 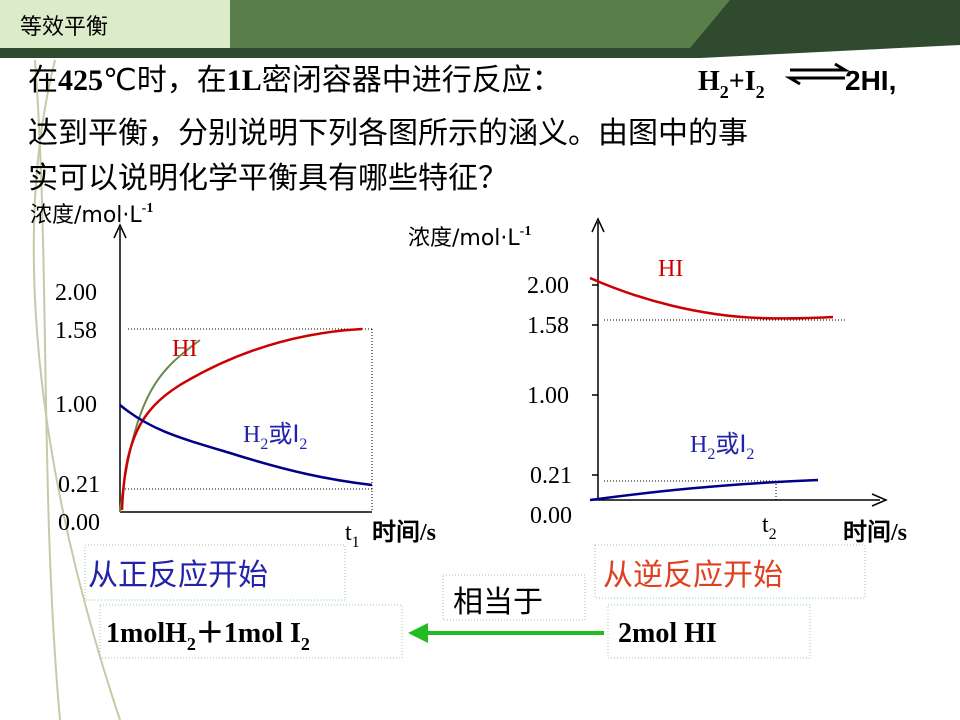 I want to click on header-tab, so click(x=115, y=24).